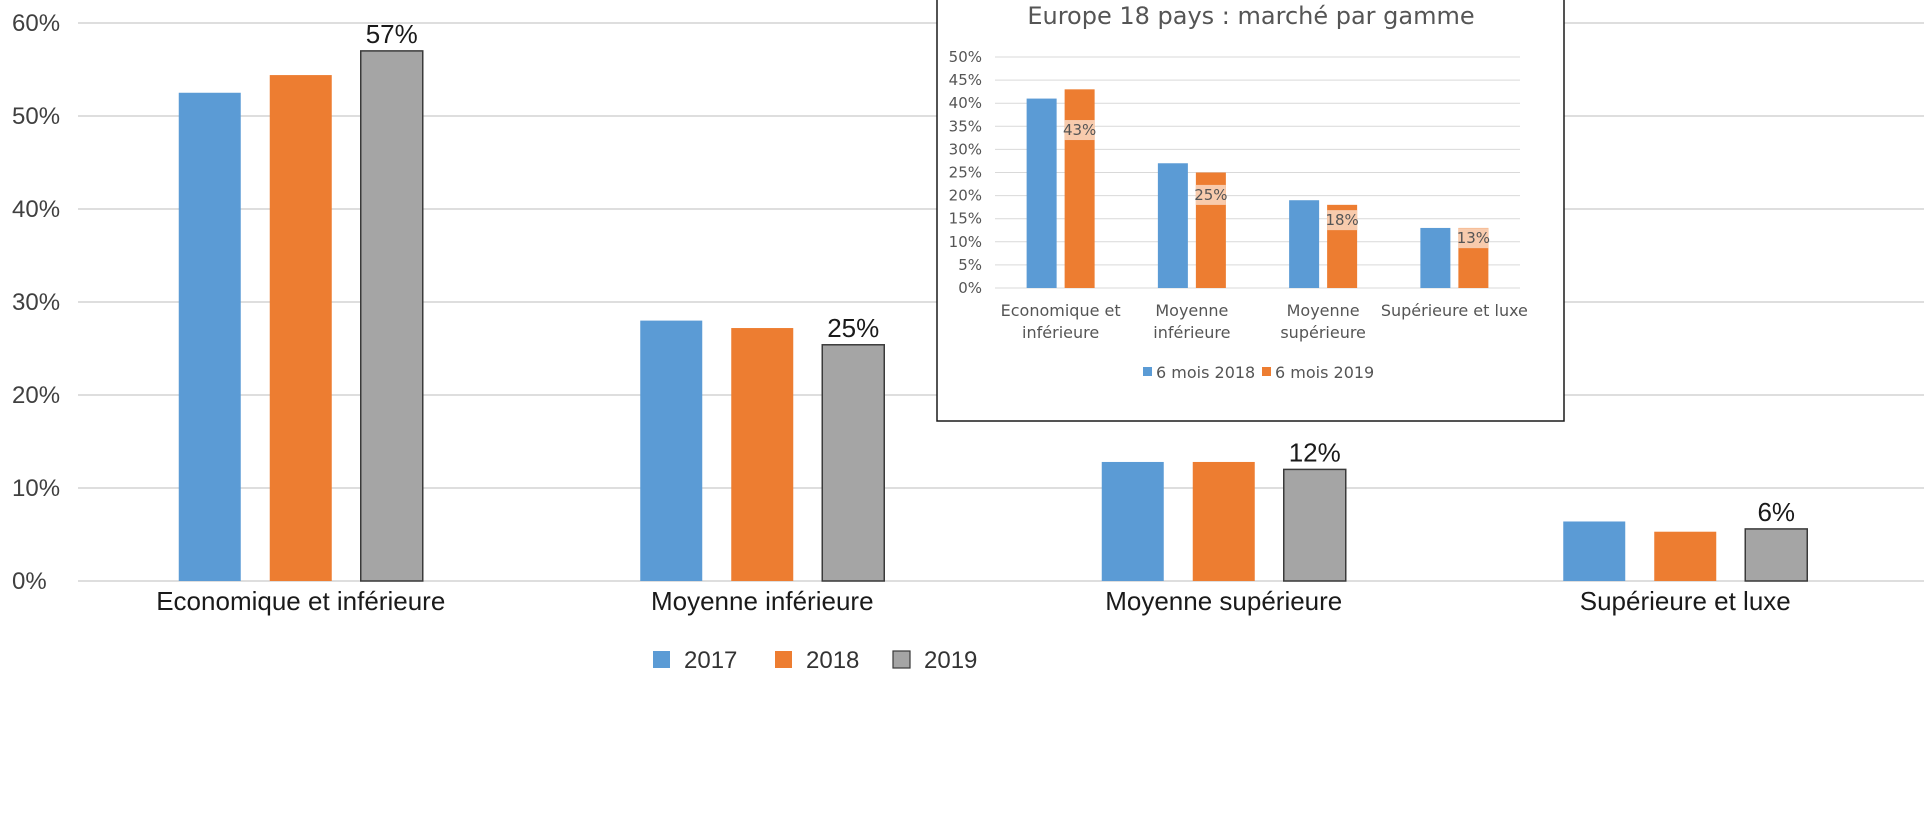 The width and height of the screenshot is (1924, 822). Describe the element at coordinates (1315, 452) in the screenshot. I see `data-label: 12%` at that location.